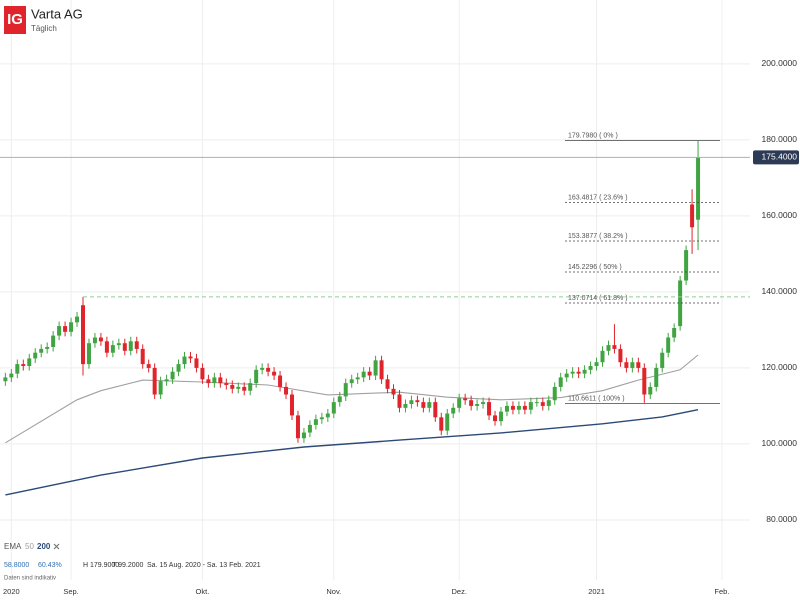 This screenshot has width=800, height=600. Describe the element at coordinates (44, 28) in the screenshot. I see `subtitle: Täglich` at that location.